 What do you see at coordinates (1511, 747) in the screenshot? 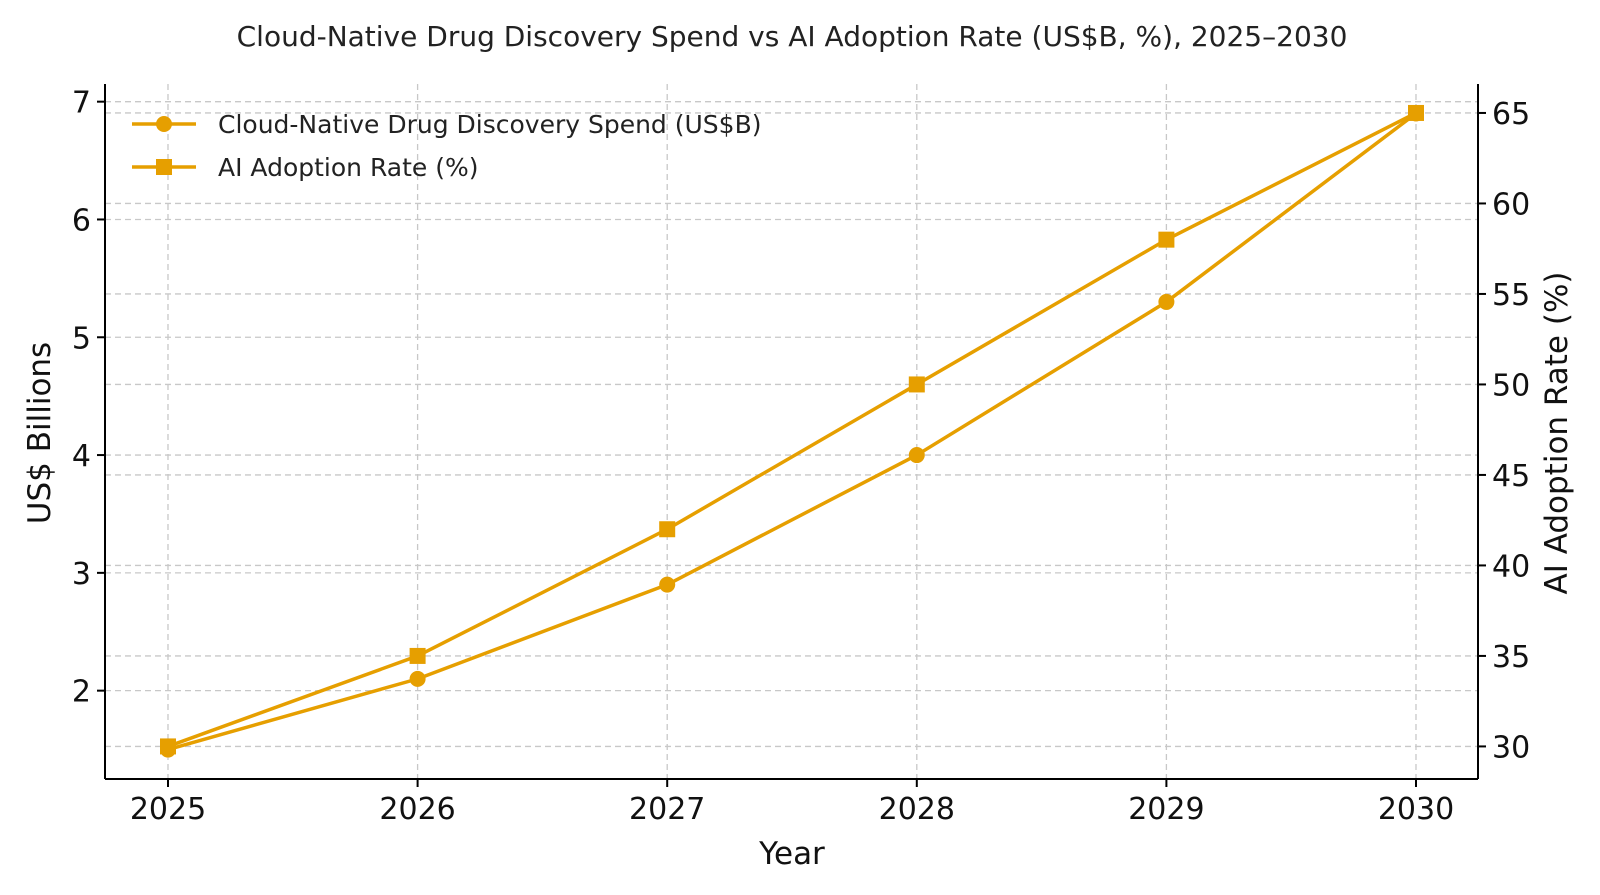
I see `right-y-tick-label: 30` at bounding box center [1511, 747].